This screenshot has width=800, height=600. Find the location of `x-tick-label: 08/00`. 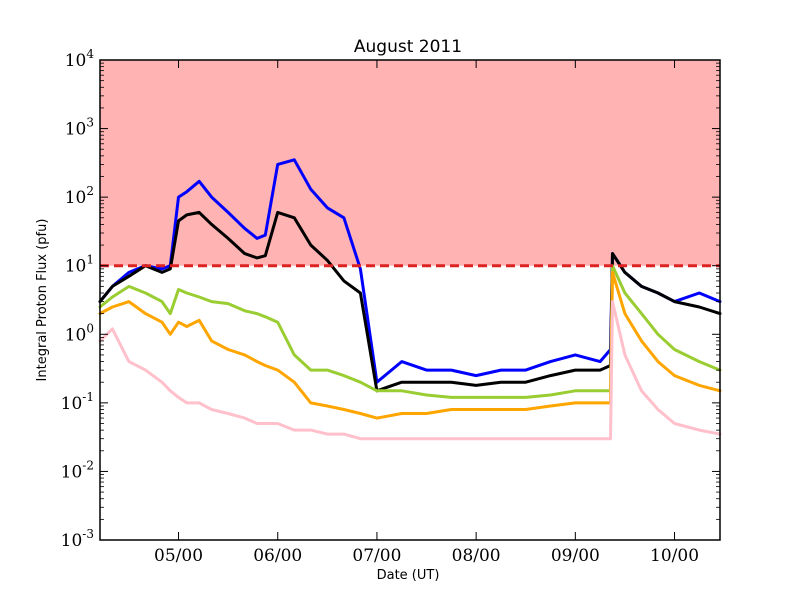

x-tick-label: 08/00 is located at coordinates (476, 556).